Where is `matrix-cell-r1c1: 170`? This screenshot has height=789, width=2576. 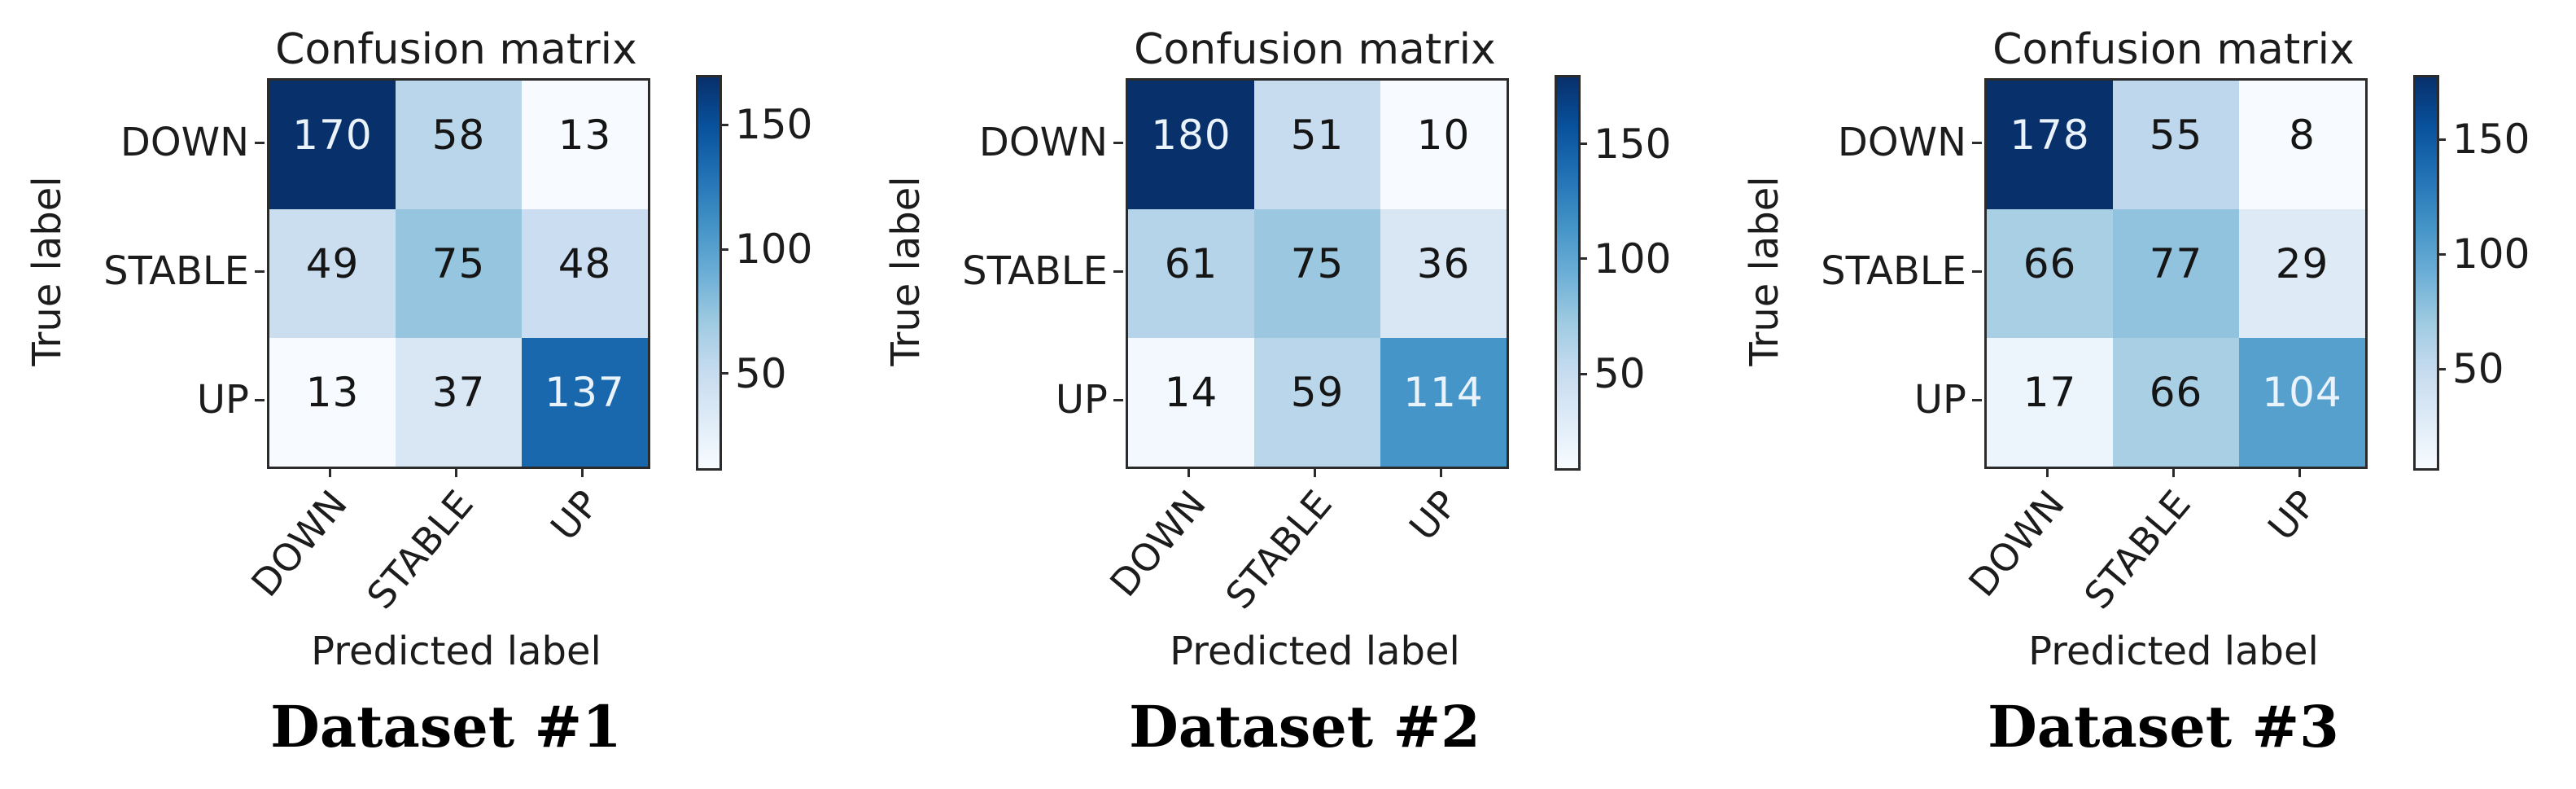
matrix-cell-r1c1: 170 is located at coordinates (332, 145).